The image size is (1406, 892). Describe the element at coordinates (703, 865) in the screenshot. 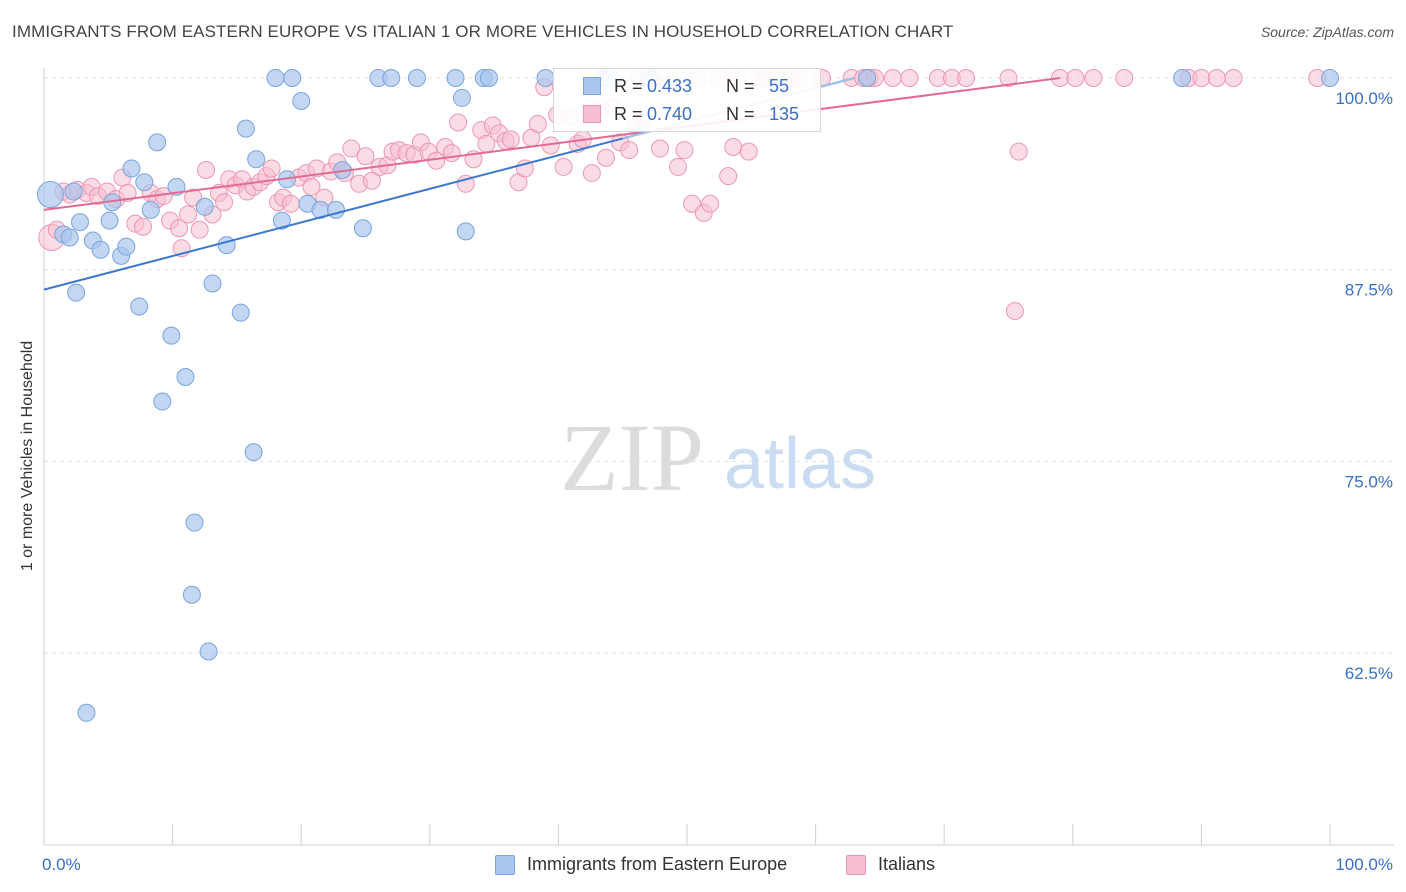

I see `series-legend: Immigrants from Eastern Europe Italians` at that location.